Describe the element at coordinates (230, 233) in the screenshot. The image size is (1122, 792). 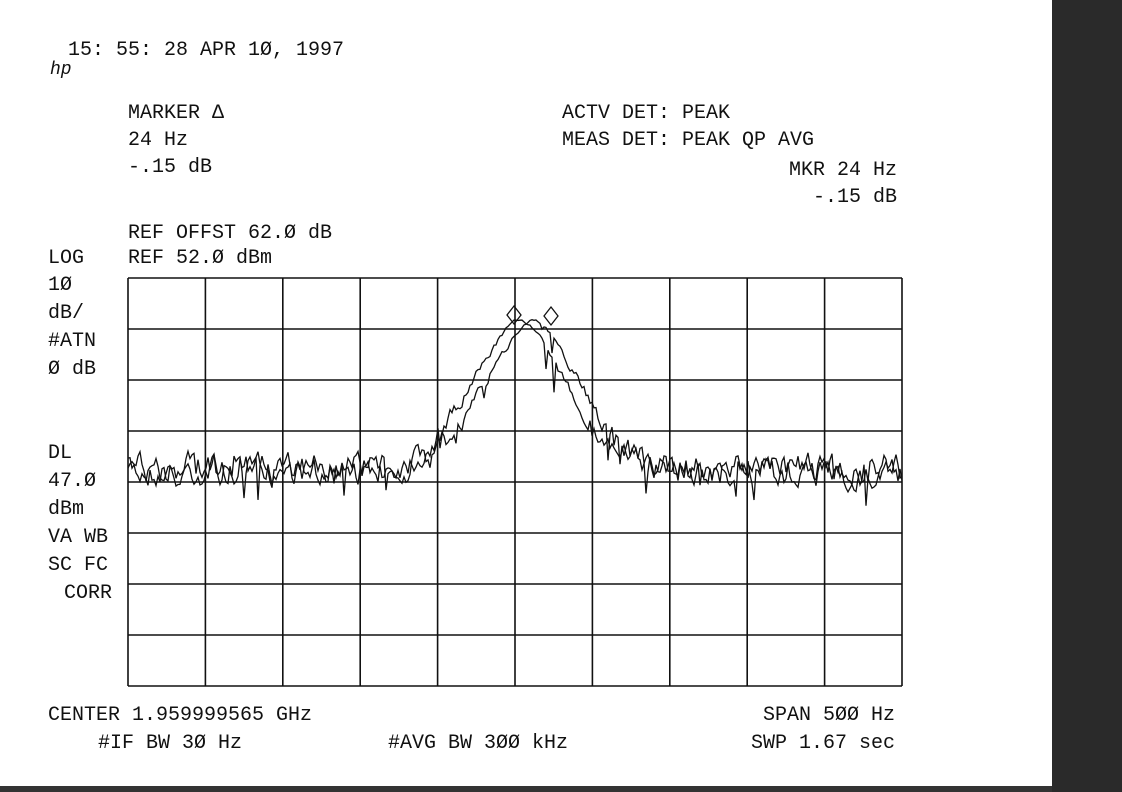
I see `ref-offset: REF OFFST 62.Ø dB` at that location.